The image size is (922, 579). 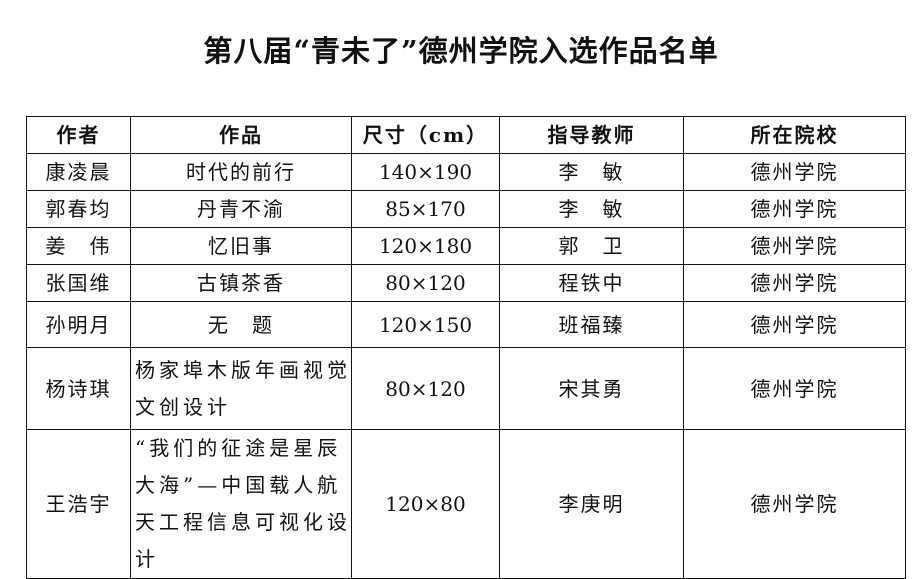 What do you see at coordinates (461, 51) in the screenshot?
I see `page-title: 第八届“青未了”德州学院入选作品名单` at bounding box center [461, 51].